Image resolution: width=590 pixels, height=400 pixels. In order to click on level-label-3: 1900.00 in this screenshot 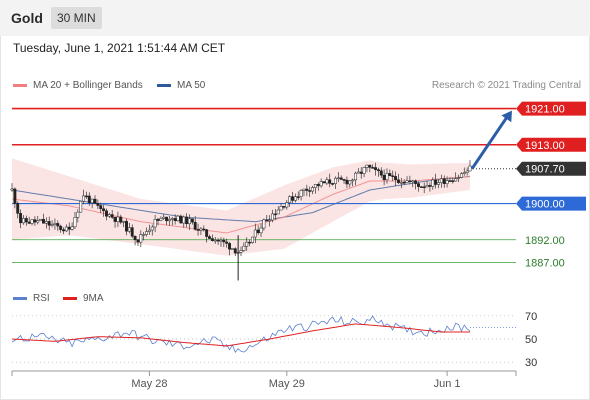, I will do `click(545, 205)`.